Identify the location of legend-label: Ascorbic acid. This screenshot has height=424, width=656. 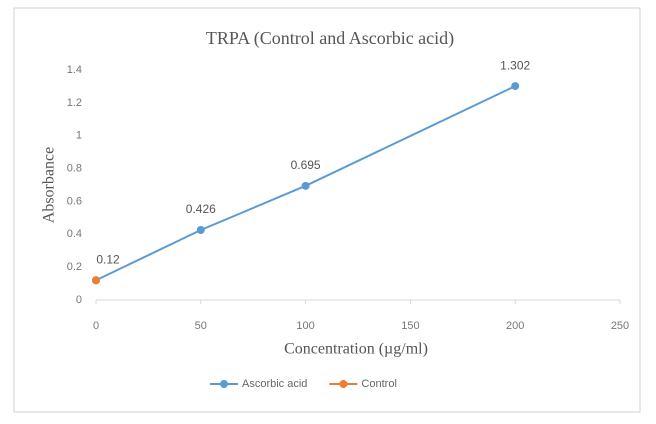
(274, 384).